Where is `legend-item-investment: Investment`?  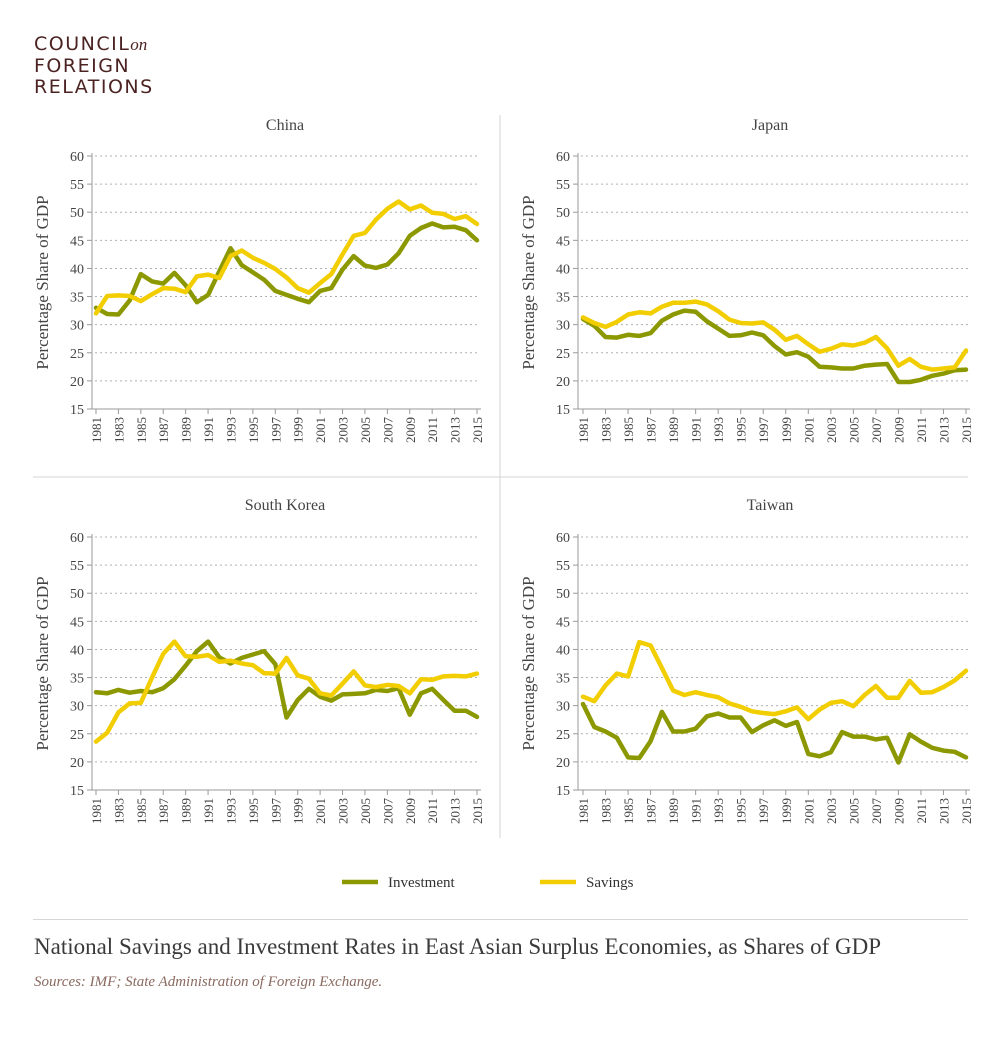
legend-item-investment: Investment is located at coordinates (398, 883).